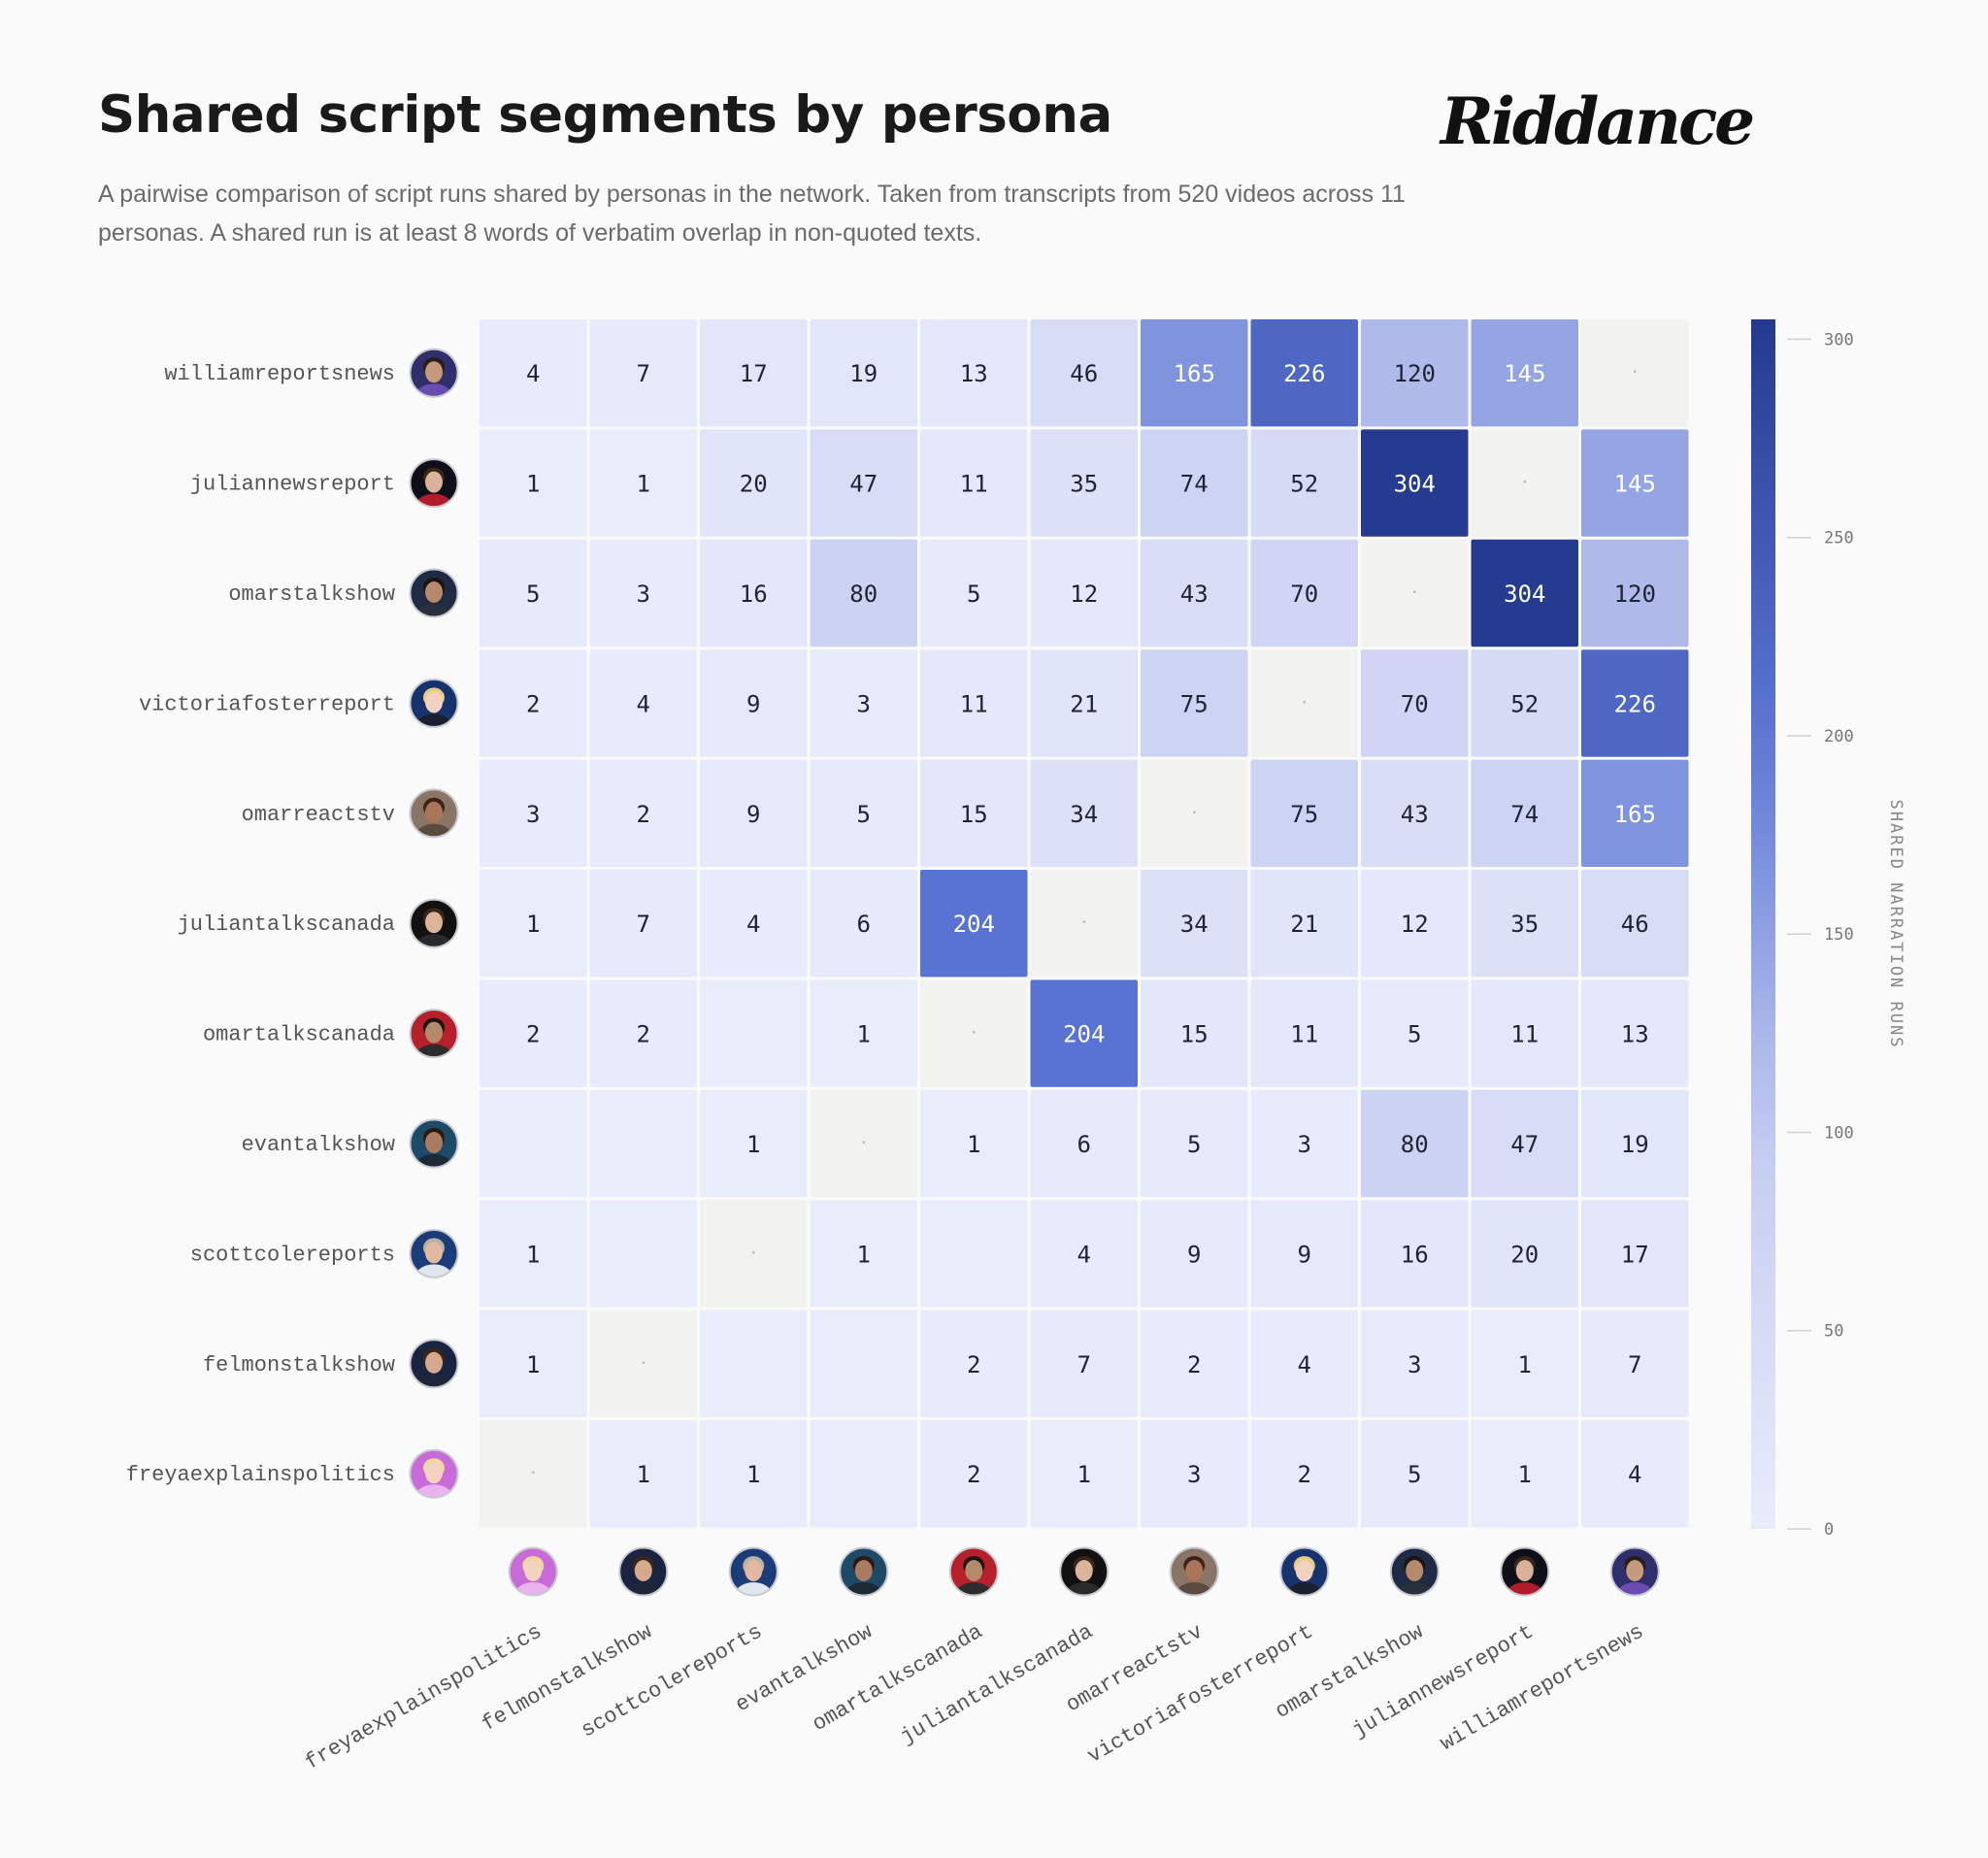 This screenshot has height=1858, width=1988. What do you see at coordinates (299, 1365) in the screenshot?
I see `row-label: felmonstalkshow` at bounding box center [299, 1365].